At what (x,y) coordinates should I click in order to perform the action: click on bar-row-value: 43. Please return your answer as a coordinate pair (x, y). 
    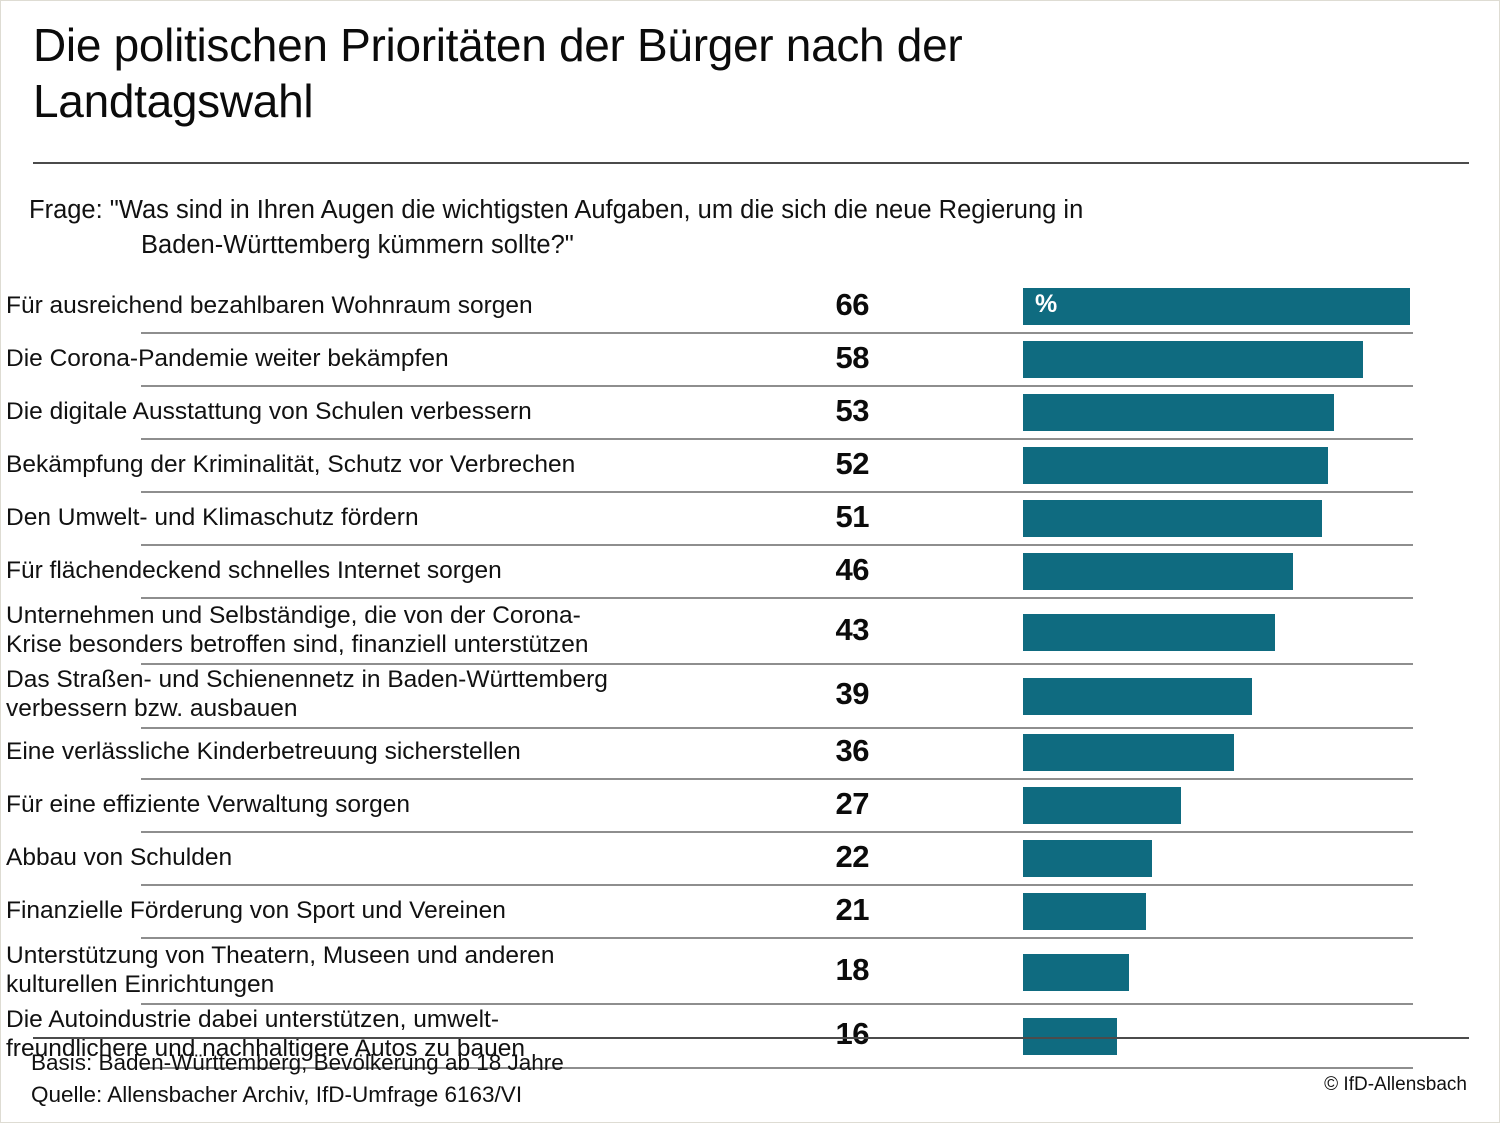
    Looking at the image, I should click on (852, 629).